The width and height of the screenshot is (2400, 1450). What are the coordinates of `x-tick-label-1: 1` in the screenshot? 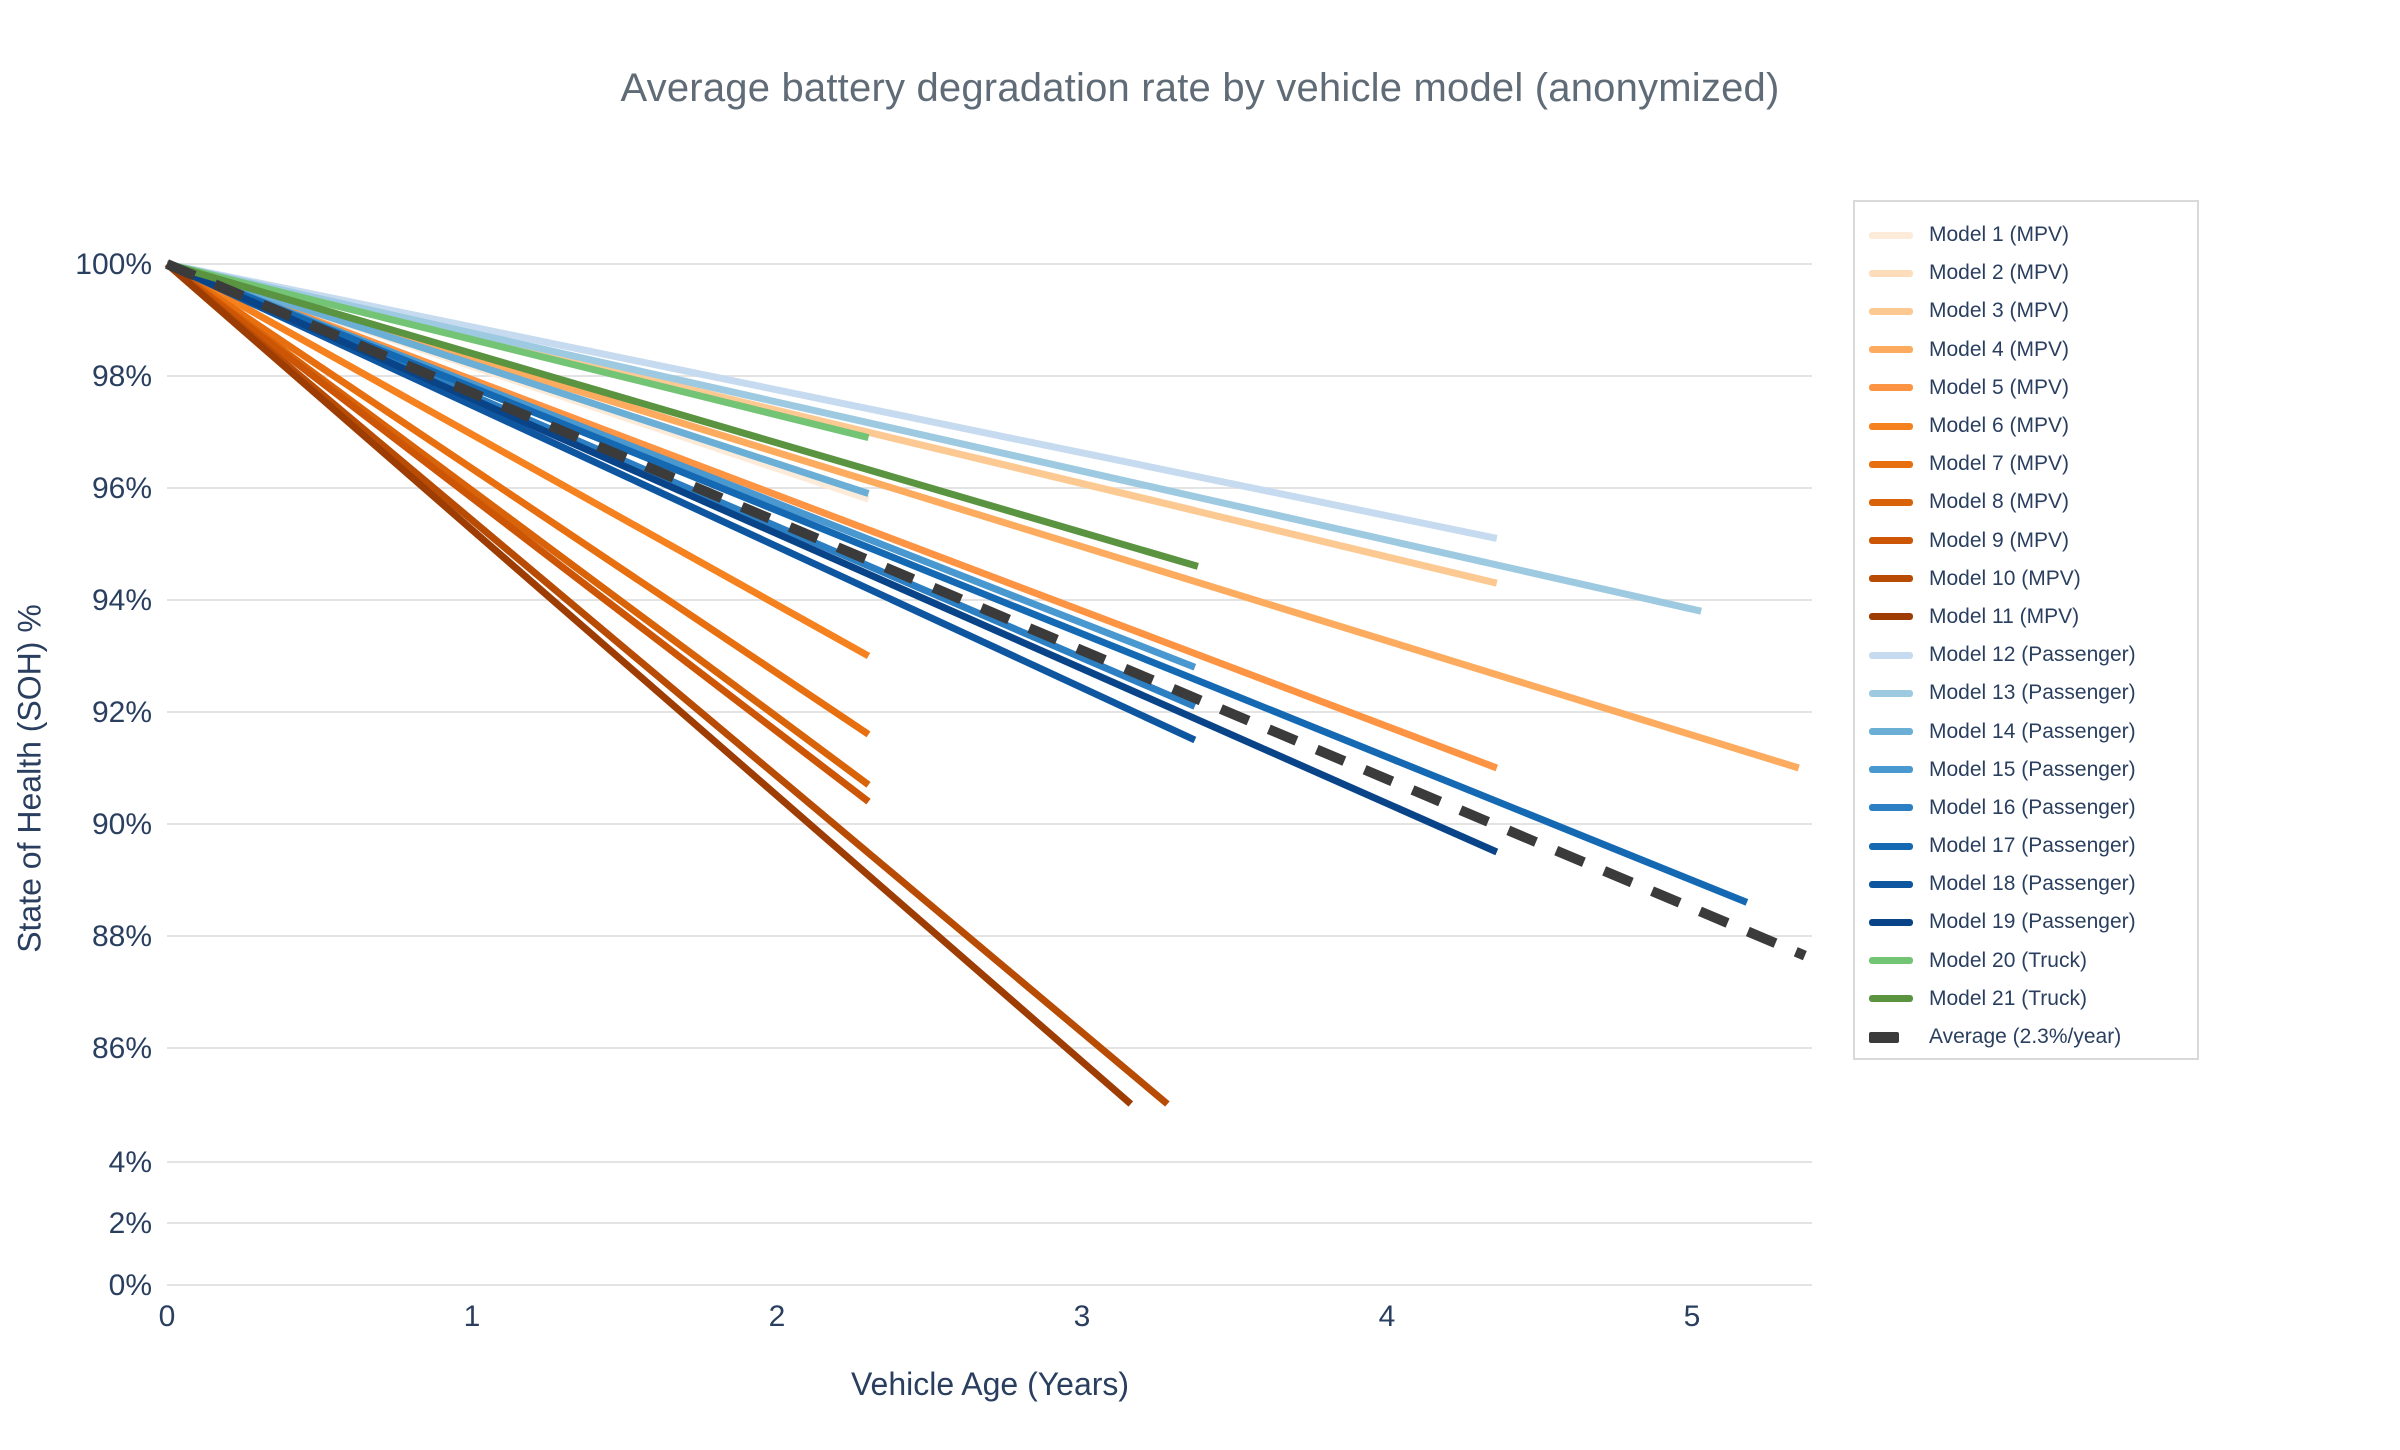 It's located at (472, 1316).